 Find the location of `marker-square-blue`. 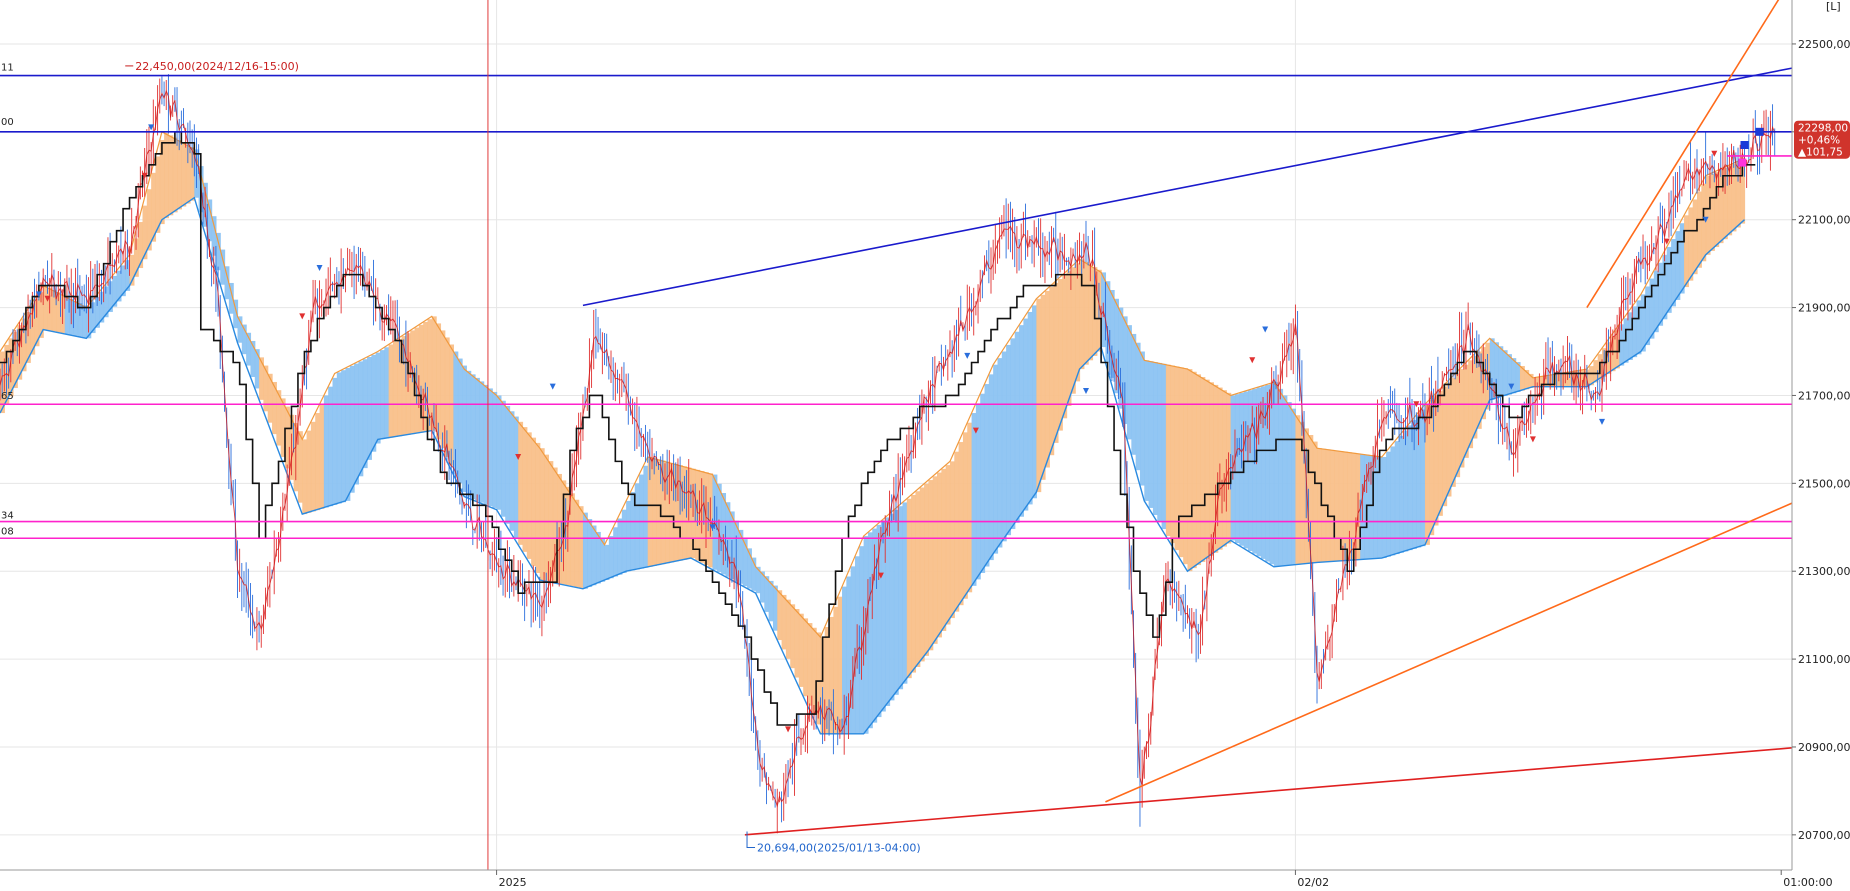

marker-square-blue is located at coordinates (1759, 131).